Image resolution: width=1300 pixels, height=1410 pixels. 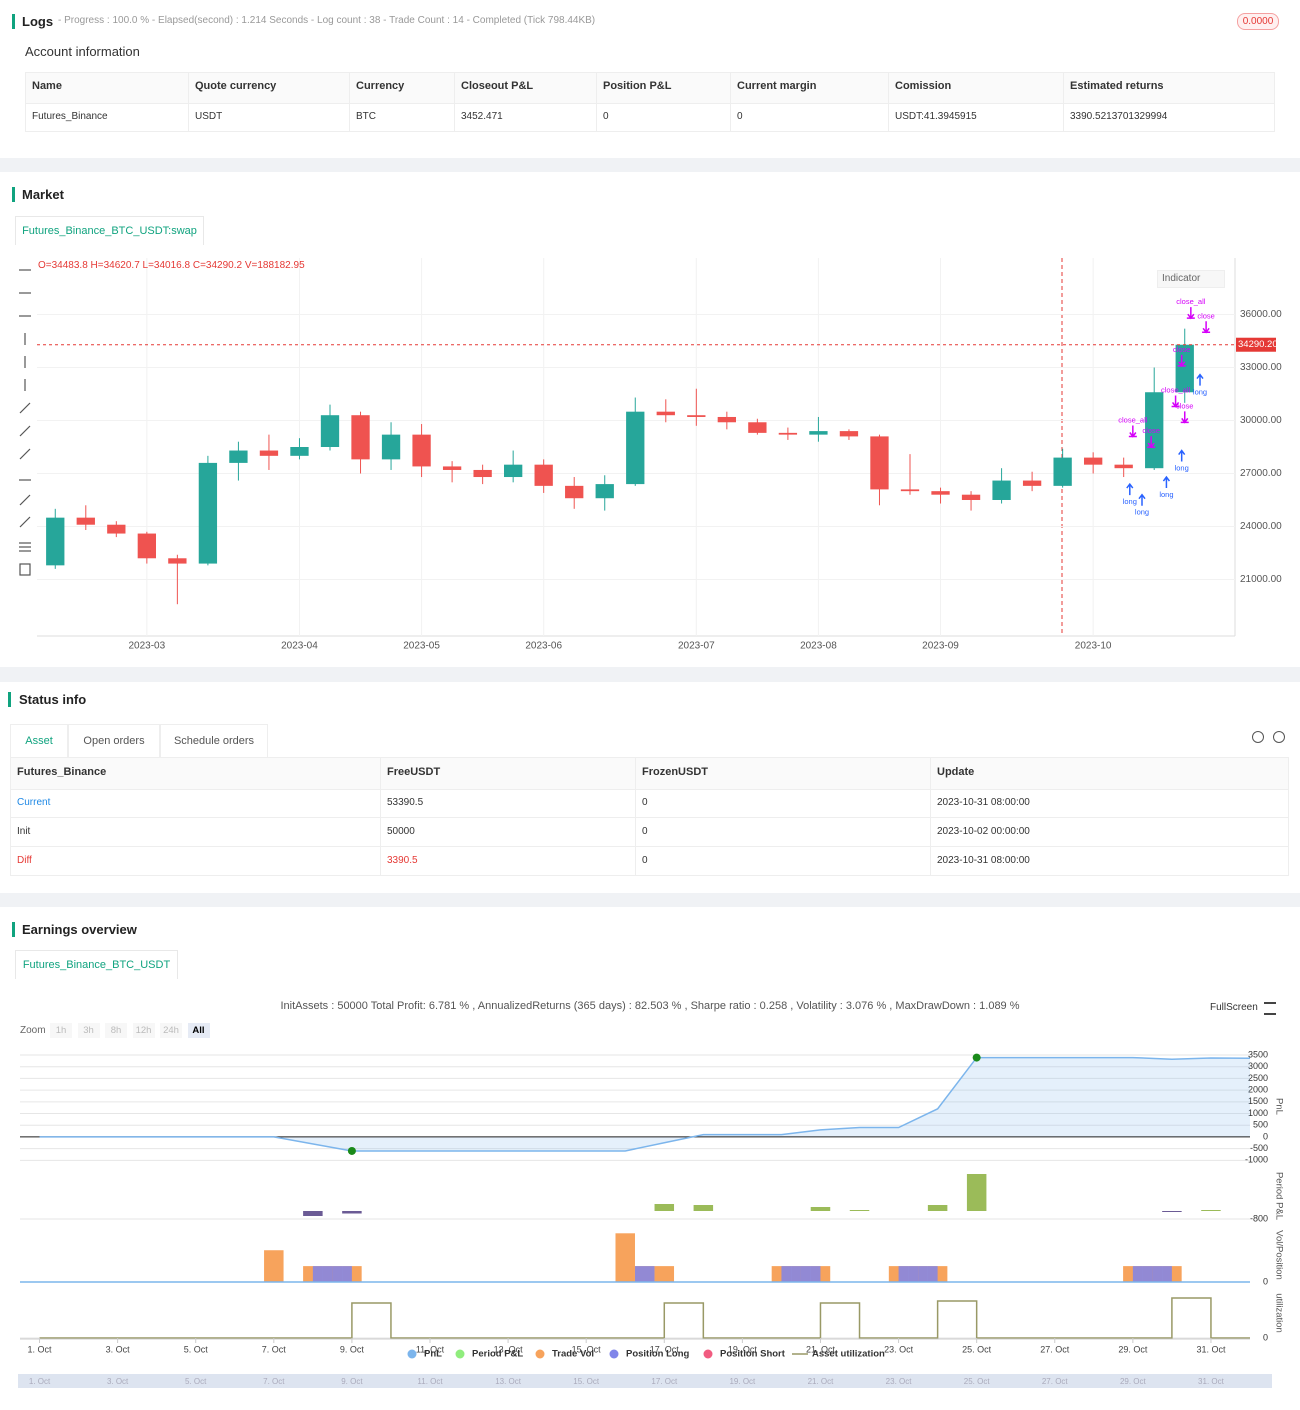 What do you see at coordinates (352, 1381) in the screenshot?
I see `navigator-label: 9. Oct` at bounding box center [352, 1381].